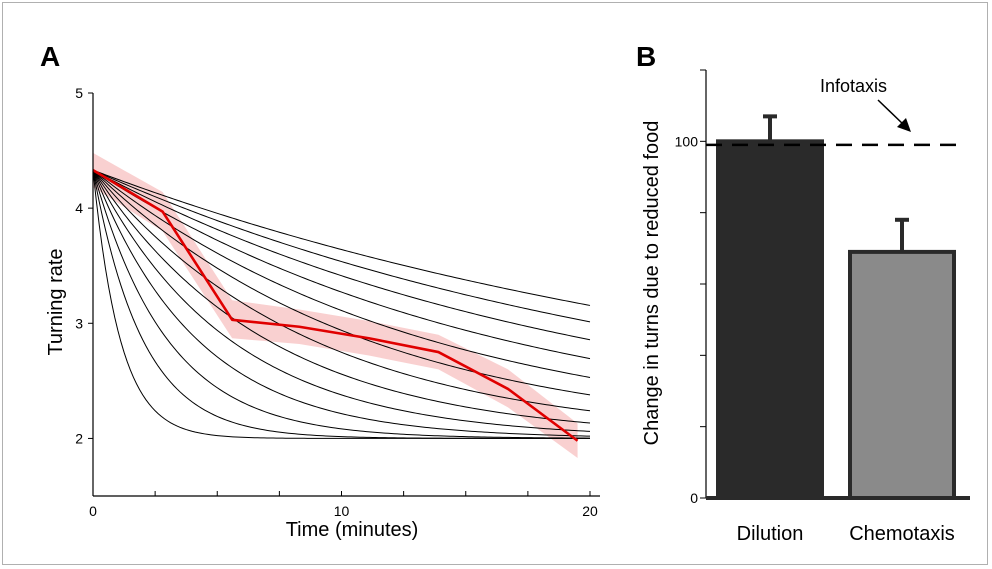  Describe the element at coordinates (694, 498) in the screenshot. I see `y-tick-label: 0` at that location.